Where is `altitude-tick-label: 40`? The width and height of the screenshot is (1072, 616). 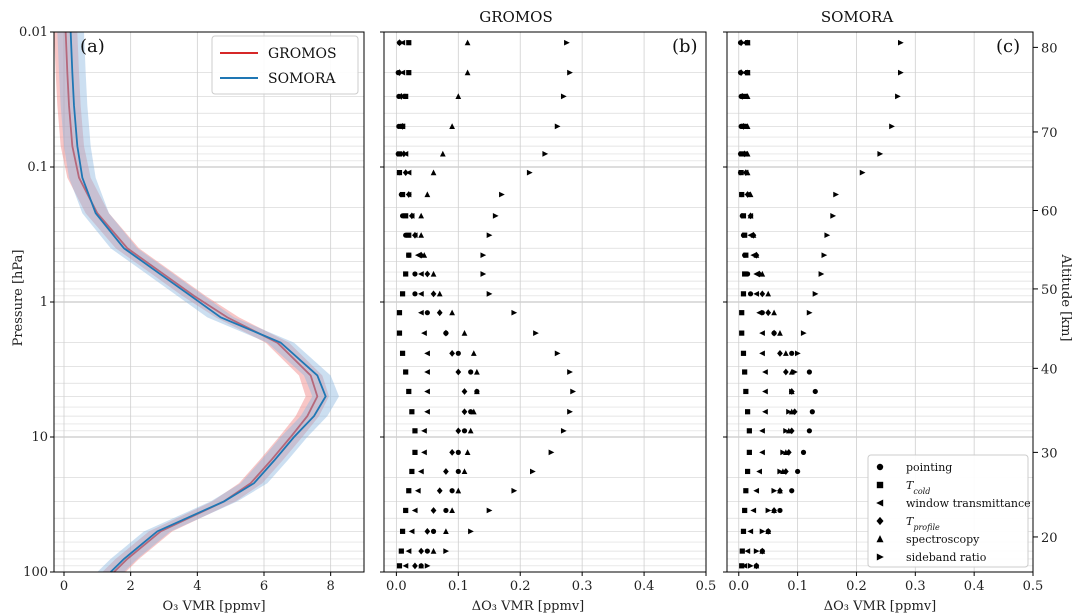 altitude-tick-label: 40 is located at coordinates (1049, 369).